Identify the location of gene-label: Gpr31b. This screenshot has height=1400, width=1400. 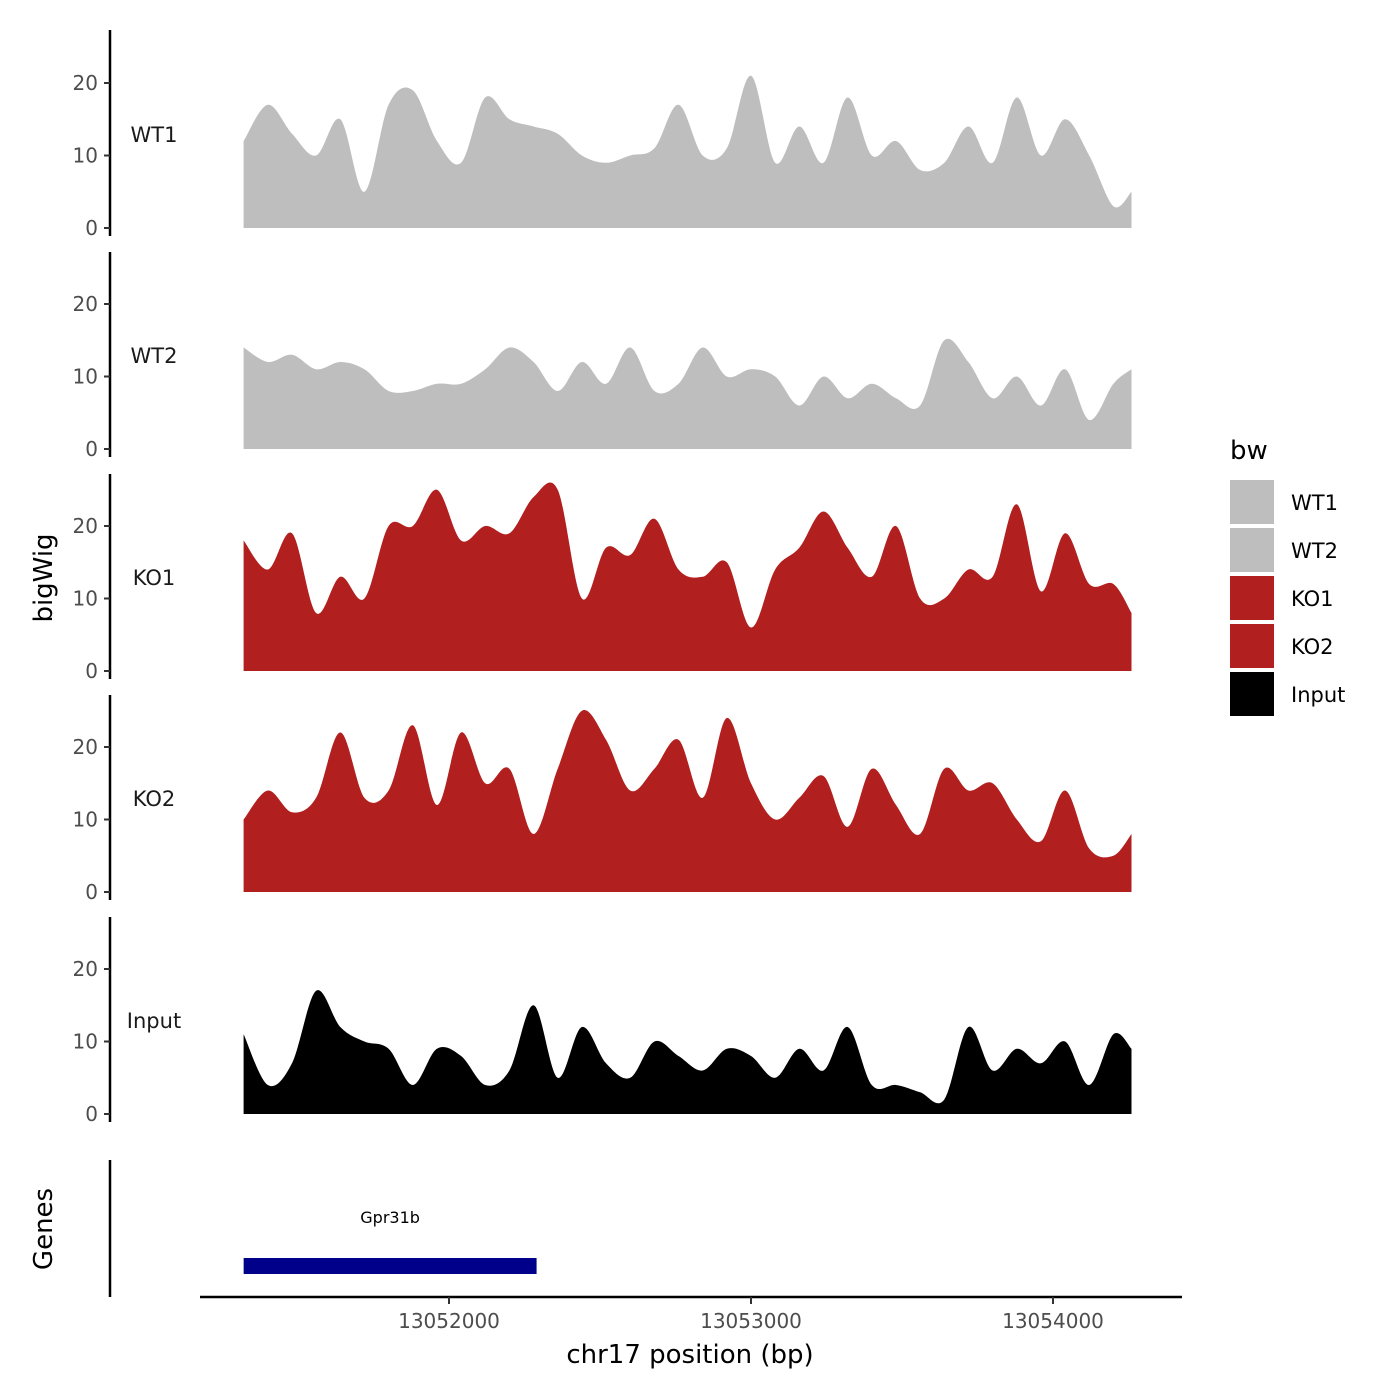
(390, 1217).